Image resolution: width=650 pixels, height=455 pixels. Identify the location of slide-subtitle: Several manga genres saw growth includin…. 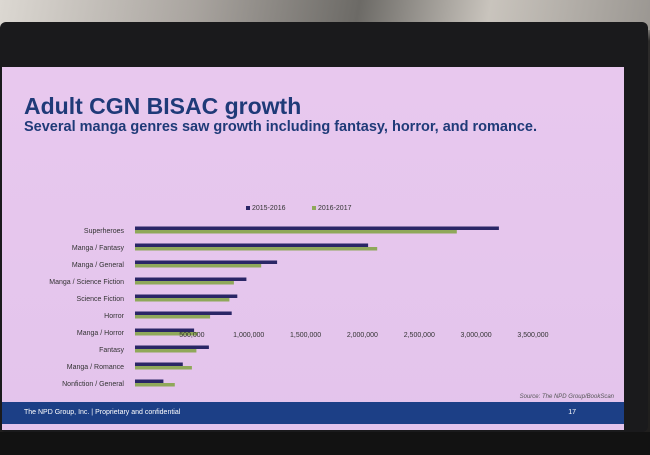
(281, 127).